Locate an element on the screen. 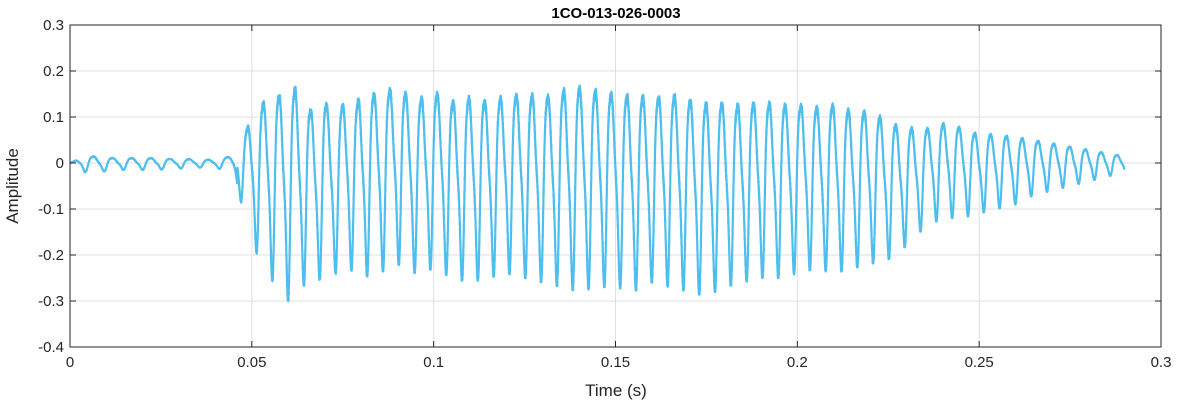 The height and width of the screenshot is (404, 1177). x-tick-label: 0.05 is located at coordinates (251, 362).